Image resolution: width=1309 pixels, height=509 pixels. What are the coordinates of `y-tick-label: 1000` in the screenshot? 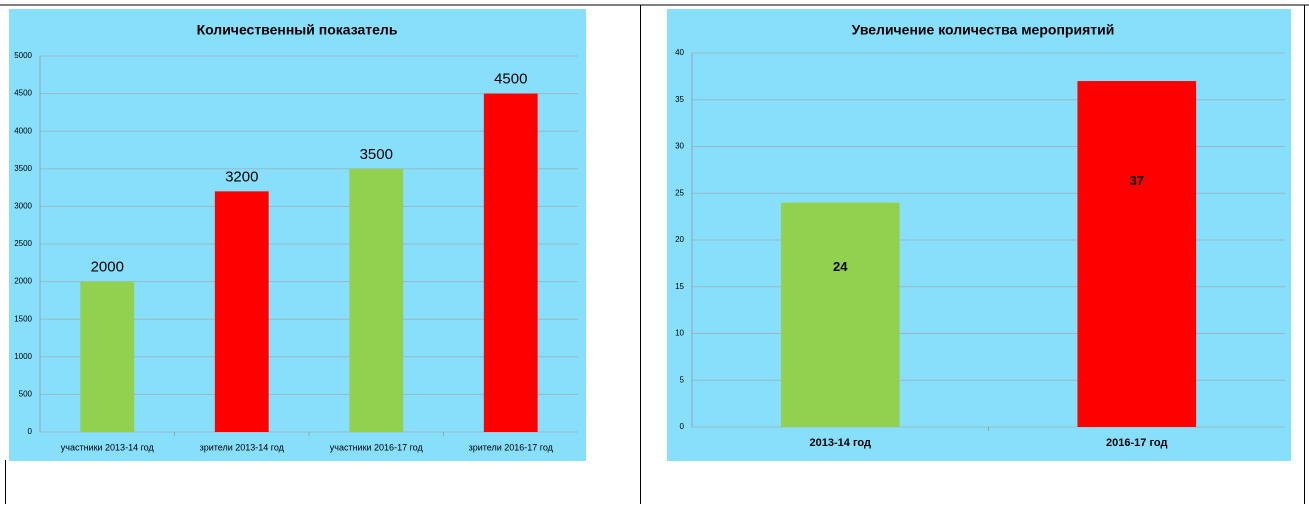 It's located at (23, 356).